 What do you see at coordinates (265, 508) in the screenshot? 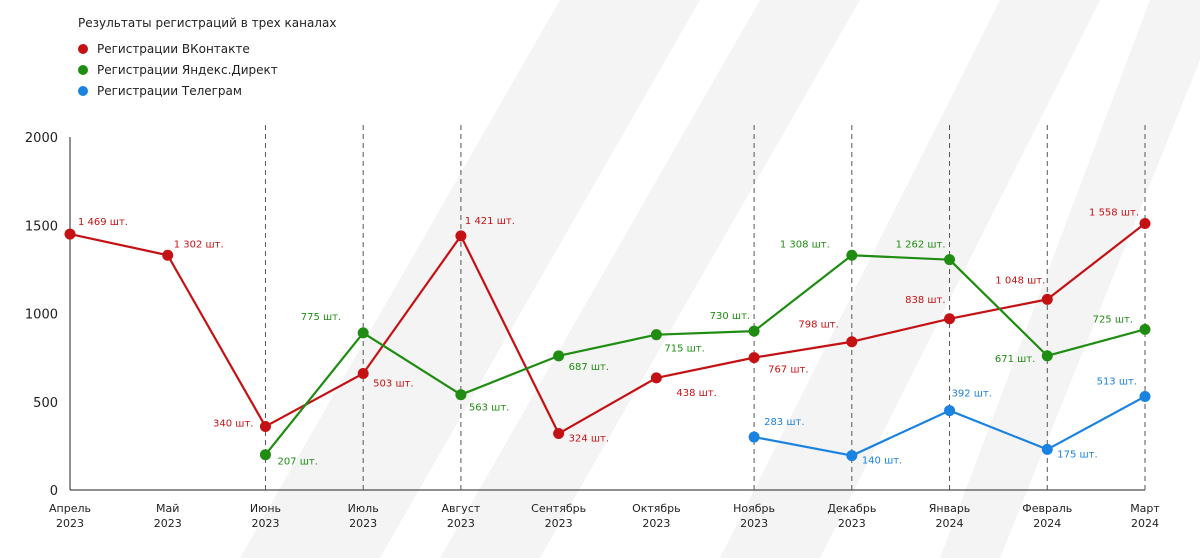
I see `x-tick-label-month: Июнь` at bounding box center [265, 508].